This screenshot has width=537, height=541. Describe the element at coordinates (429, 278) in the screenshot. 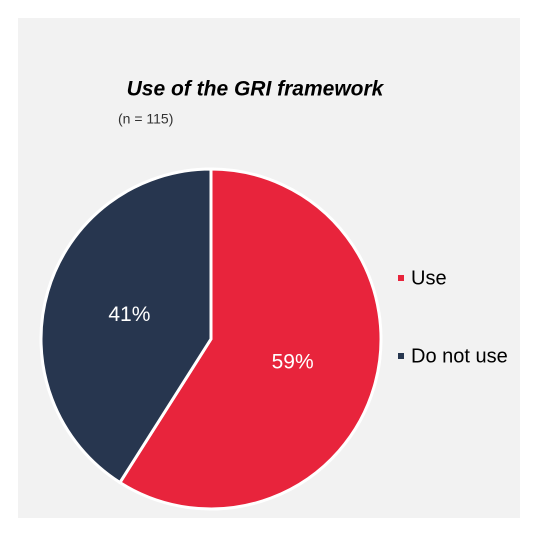

I see `legend-label: Use` at that location.